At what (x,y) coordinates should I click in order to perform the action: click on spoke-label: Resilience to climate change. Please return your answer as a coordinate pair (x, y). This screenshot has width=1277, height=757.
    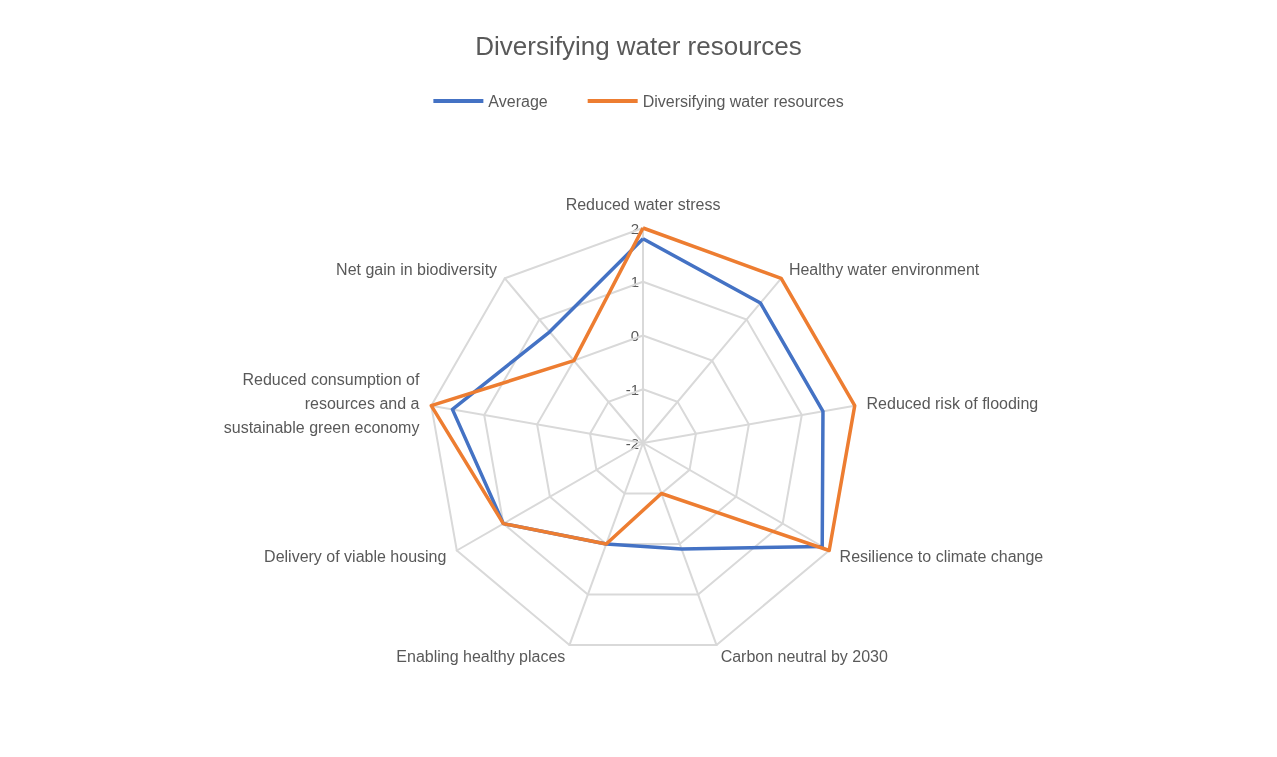
    Looking at the image, I should click on (941, 556).